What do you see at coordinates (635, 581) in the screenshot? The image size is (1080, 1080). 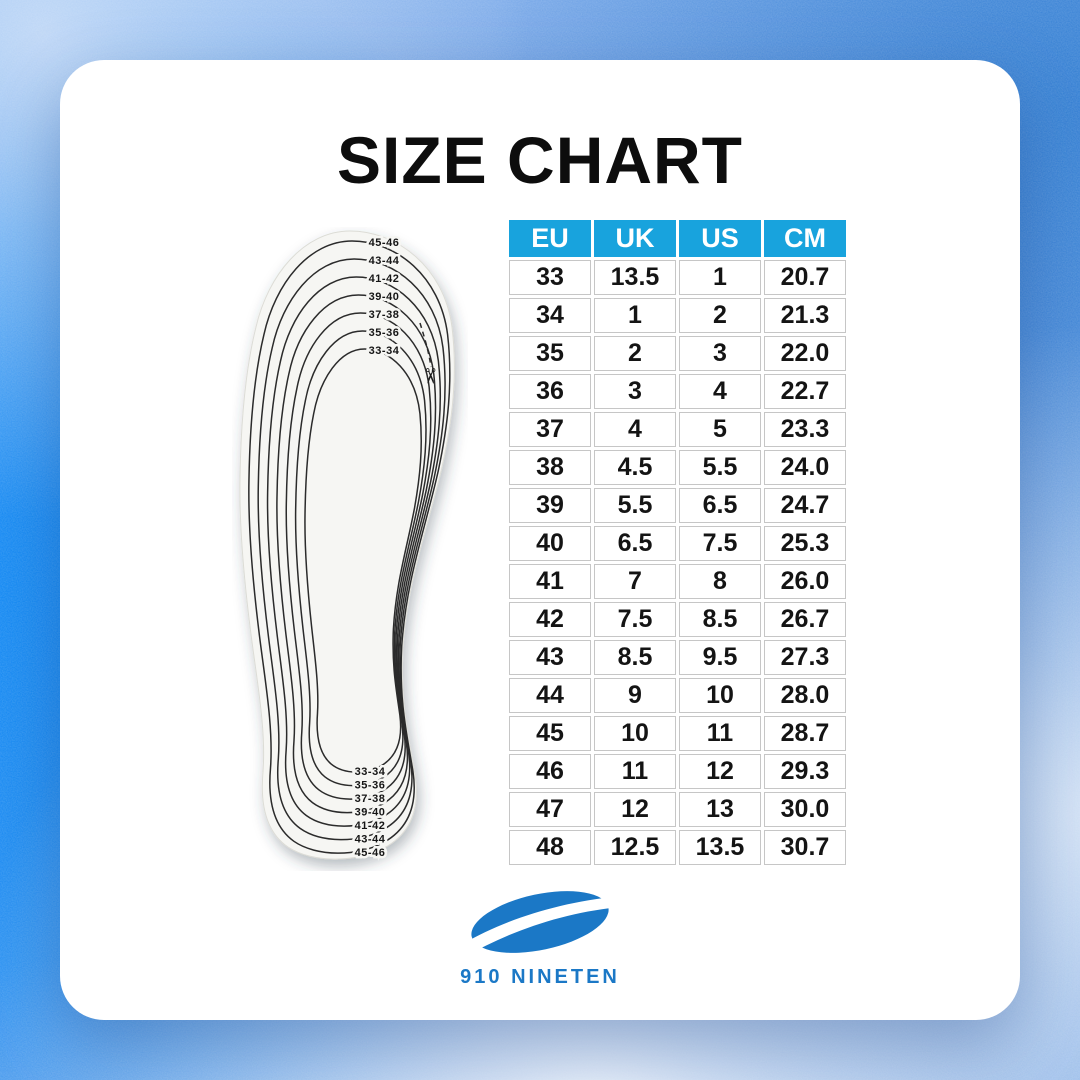 I see `table-cell: 7` at bounding box center [635, 581].